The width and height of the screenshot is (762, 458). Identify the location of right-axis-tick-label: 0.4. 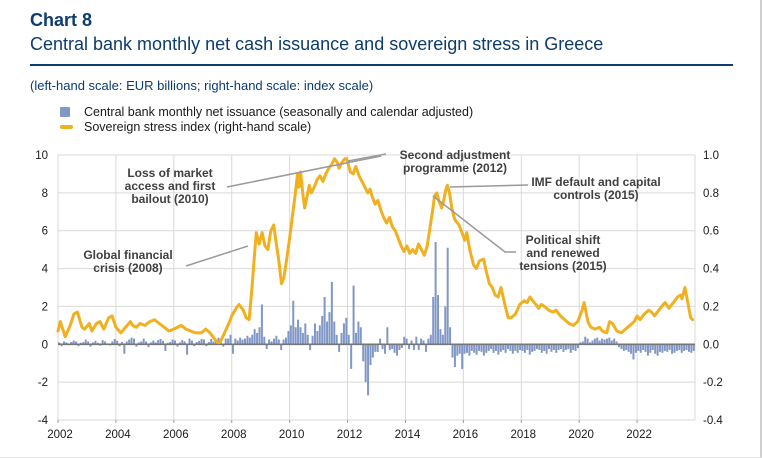
(711, 270).